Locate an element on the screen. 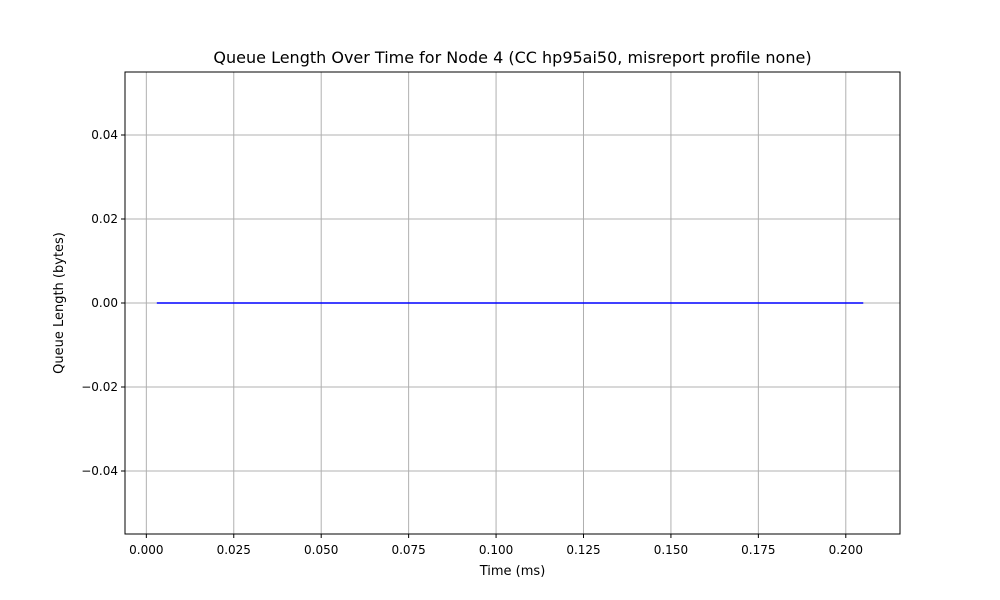 The image size is (1000, 600). y-tick-label: −0.04 is located at coordinates (99, 471).